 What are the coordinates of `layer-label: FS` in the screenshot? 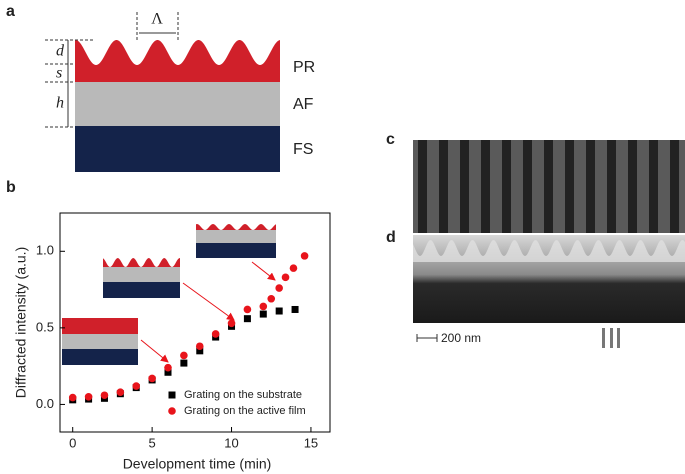 It's located at (303, 149).